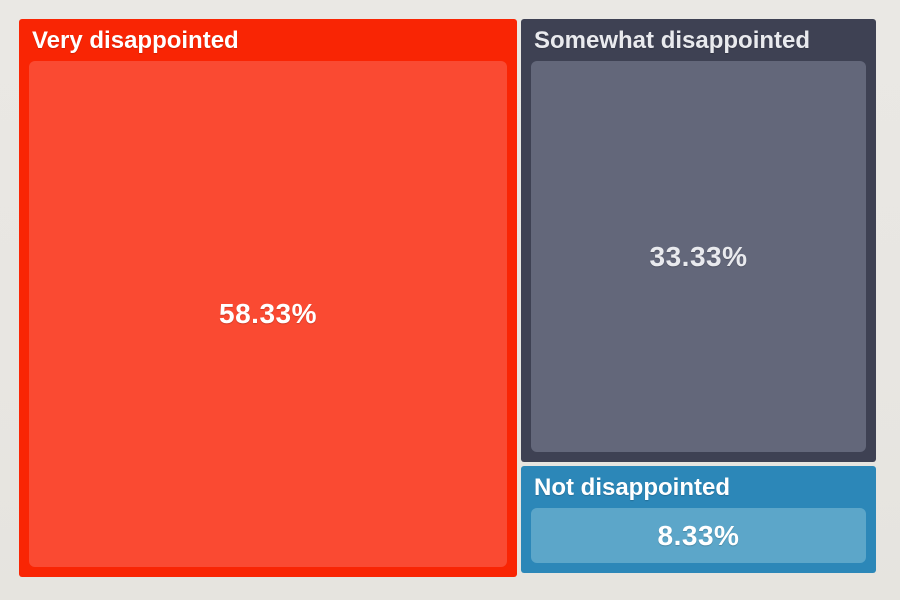 This screenshot has height=600, width=900. I want to click on treemap-tile-not-disappointed: Not disappointed 8.33%, so click(698, 519).